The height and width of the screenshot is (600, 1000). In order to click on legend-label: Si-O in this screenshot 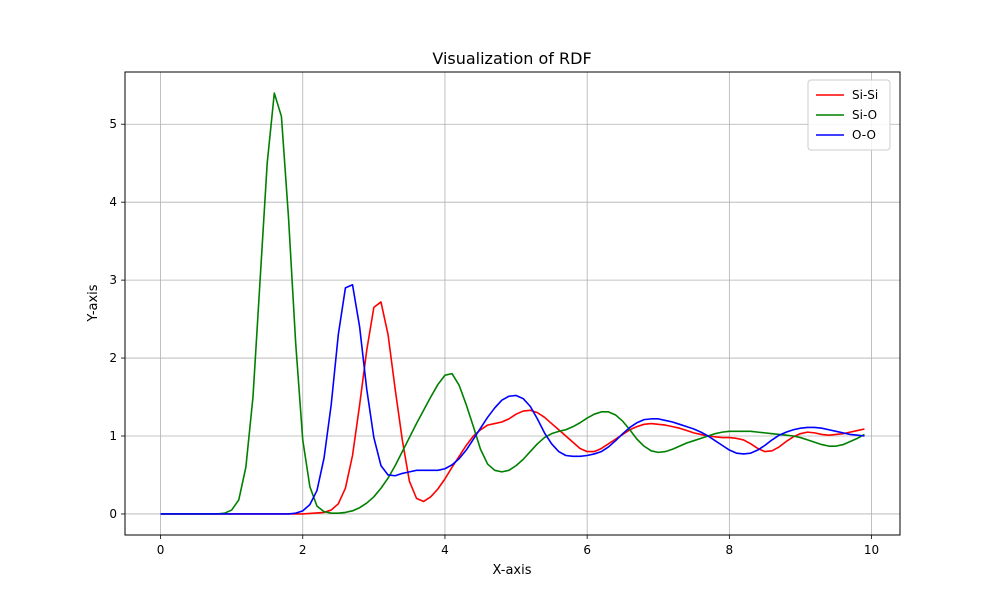, I will do `click(864, 115)`.